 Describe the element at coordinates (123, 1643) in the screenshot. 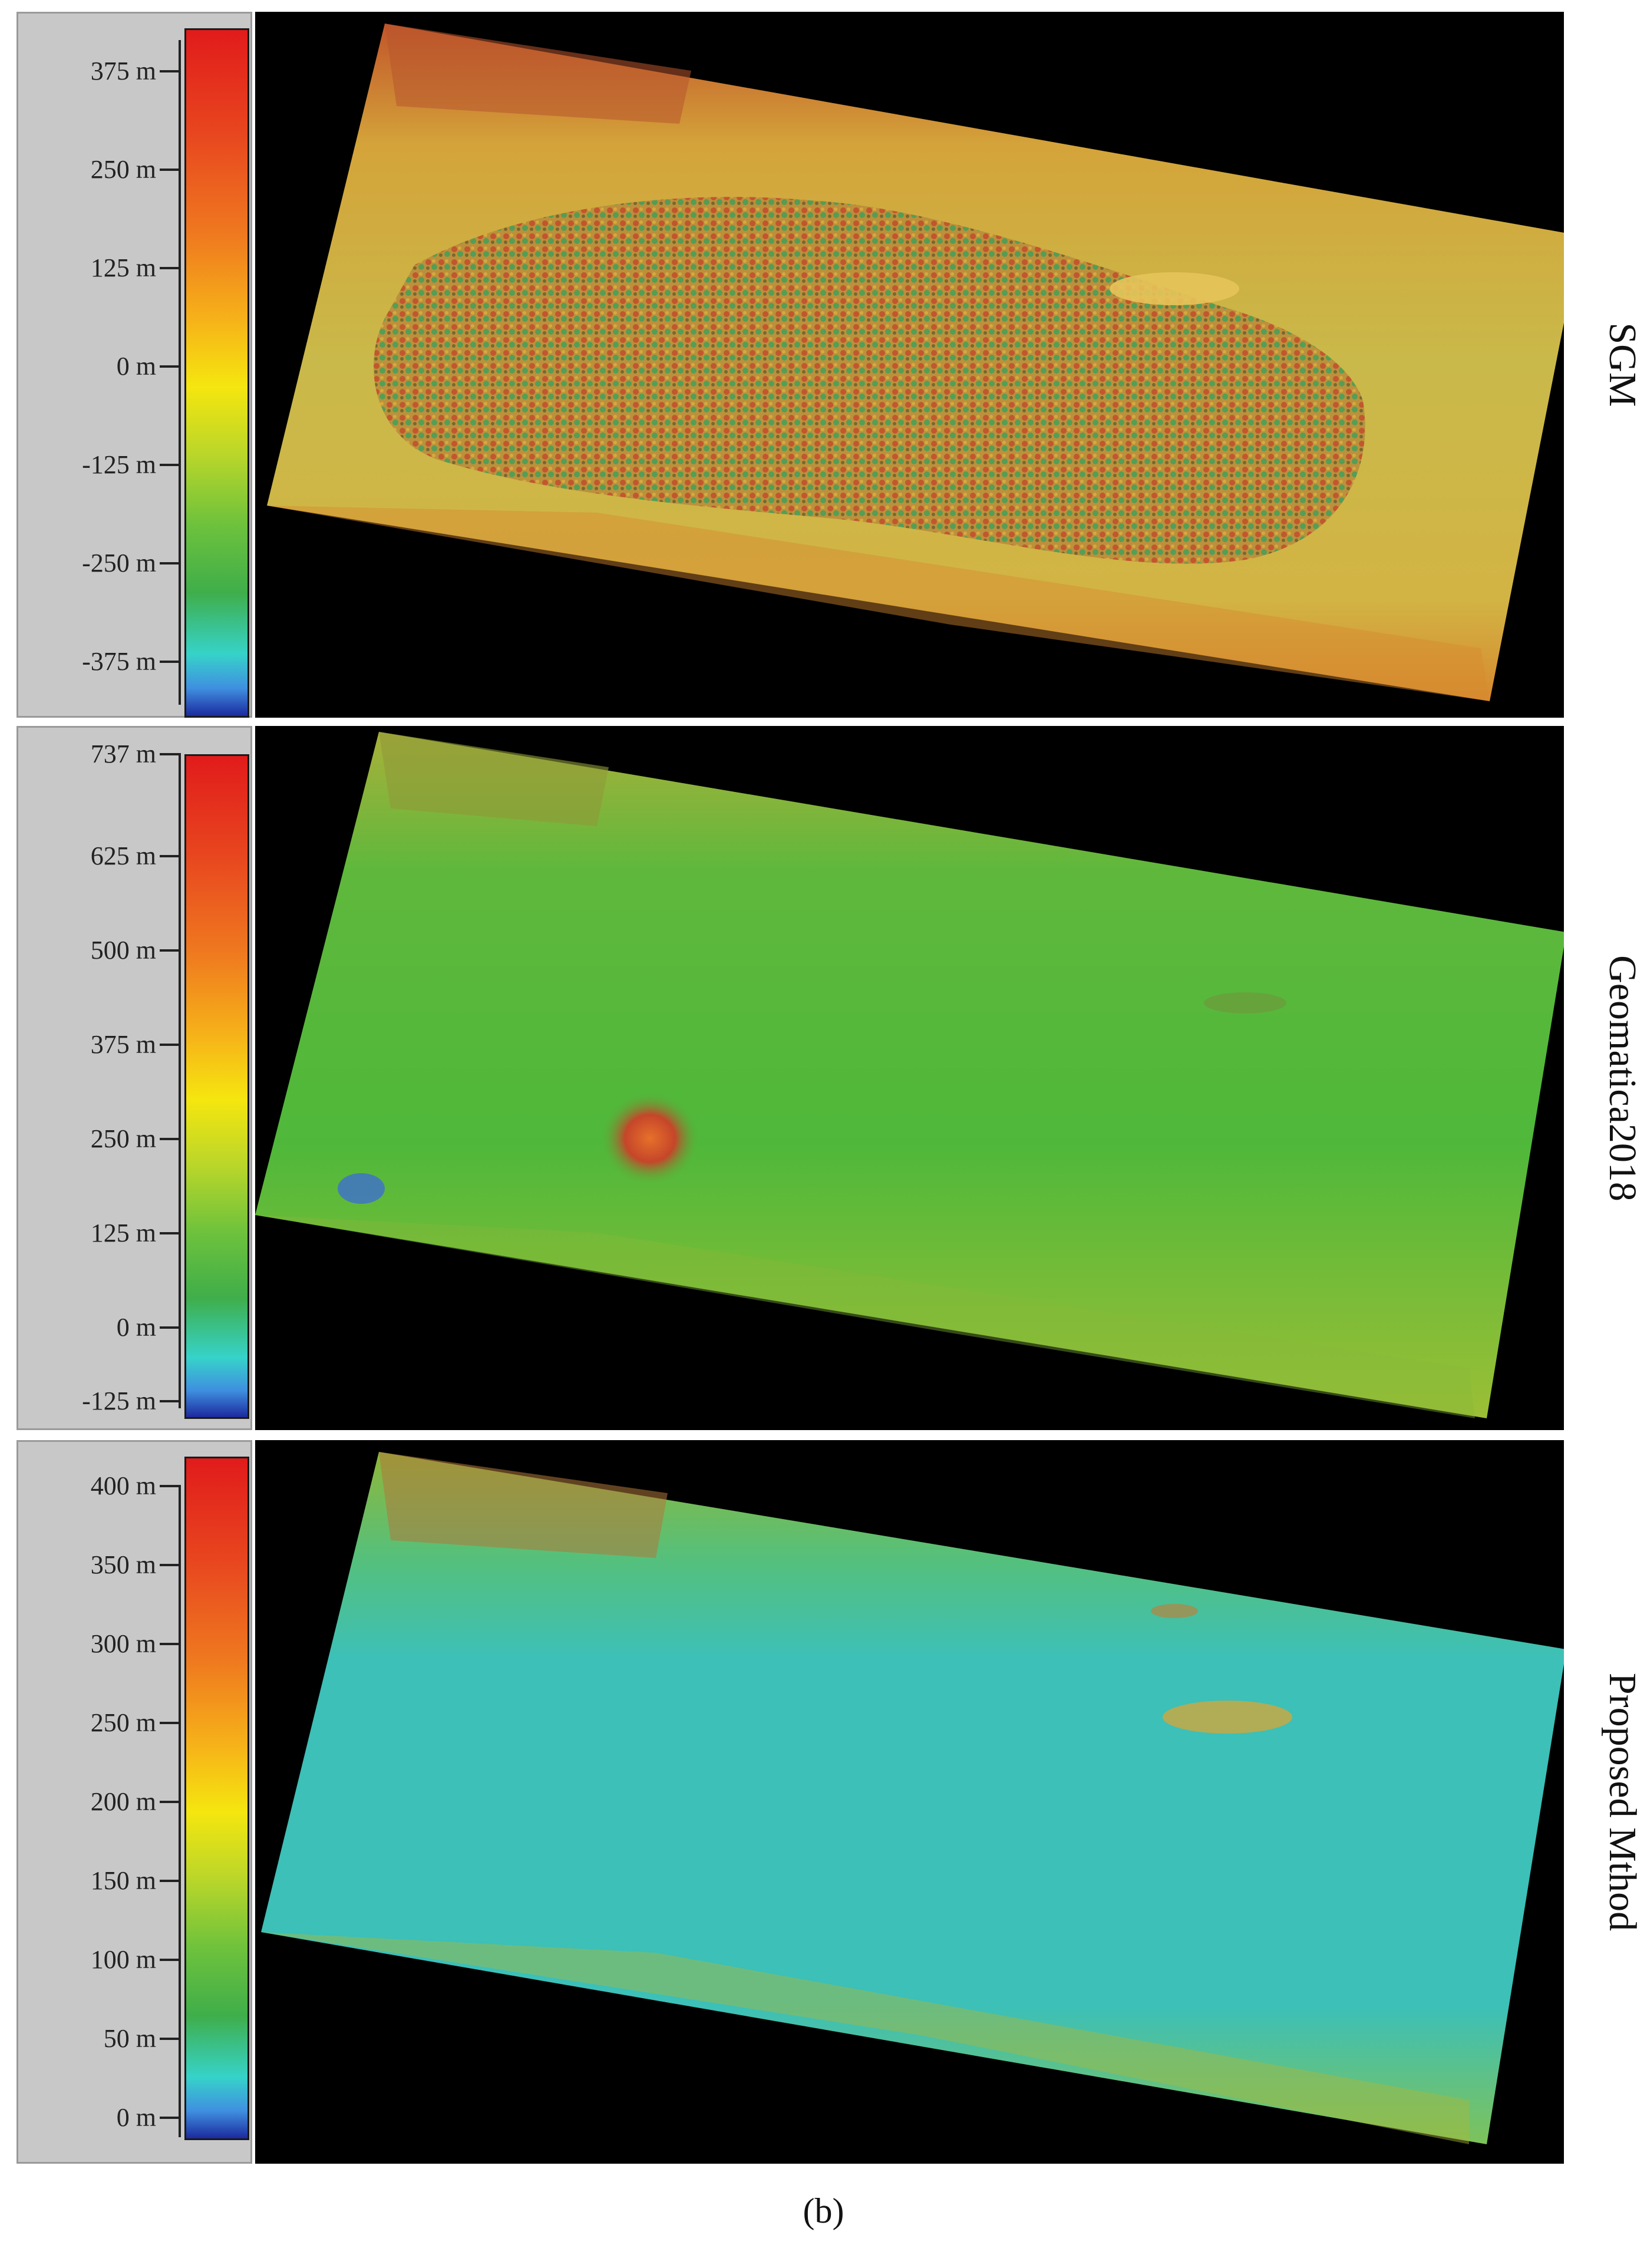

I see `legend-tick-label: 300 m` at that location.